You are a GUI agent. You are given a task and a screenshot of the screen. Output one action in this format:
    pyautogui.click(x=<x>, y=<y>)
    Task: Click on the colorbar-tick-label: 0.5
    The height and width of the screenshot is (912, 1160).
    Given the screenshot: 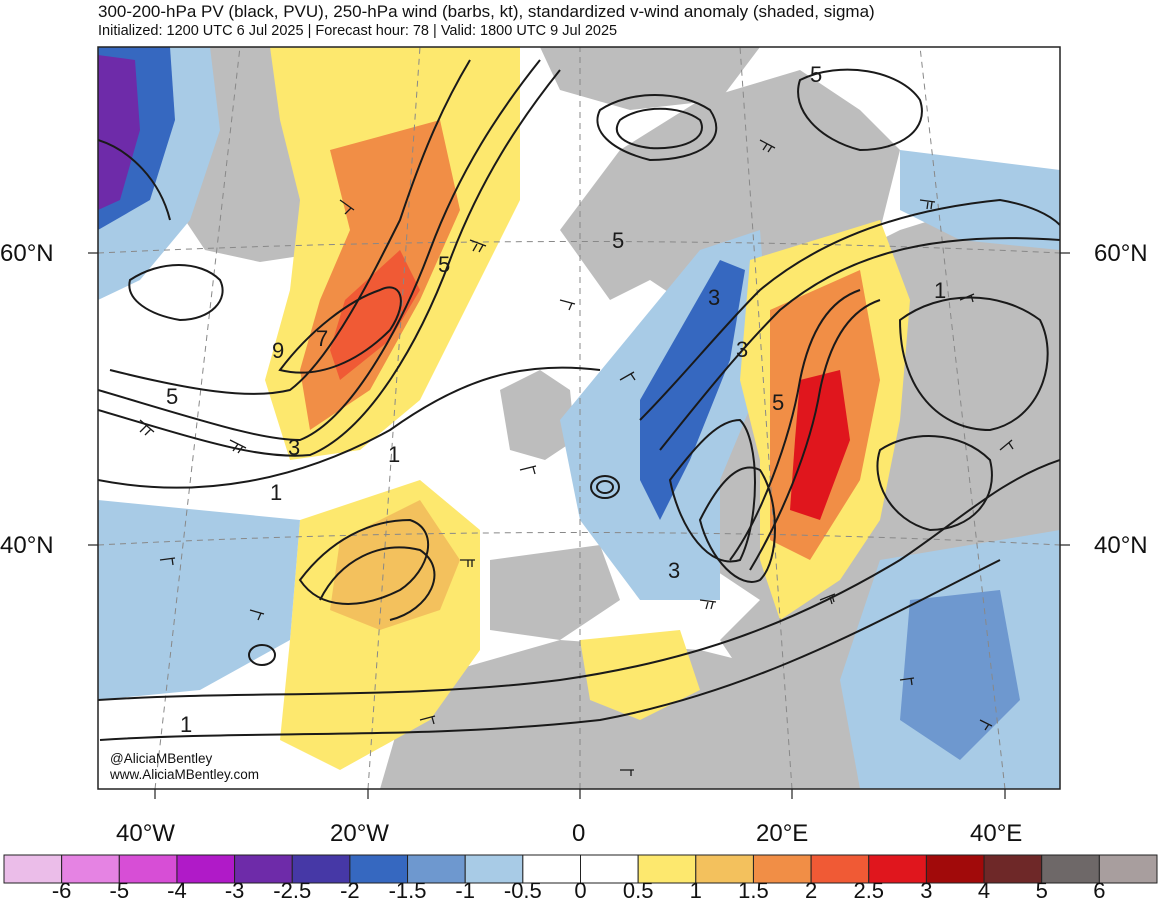 What is the action you would take?
    pyautogui.click(x=638, y=890)
    